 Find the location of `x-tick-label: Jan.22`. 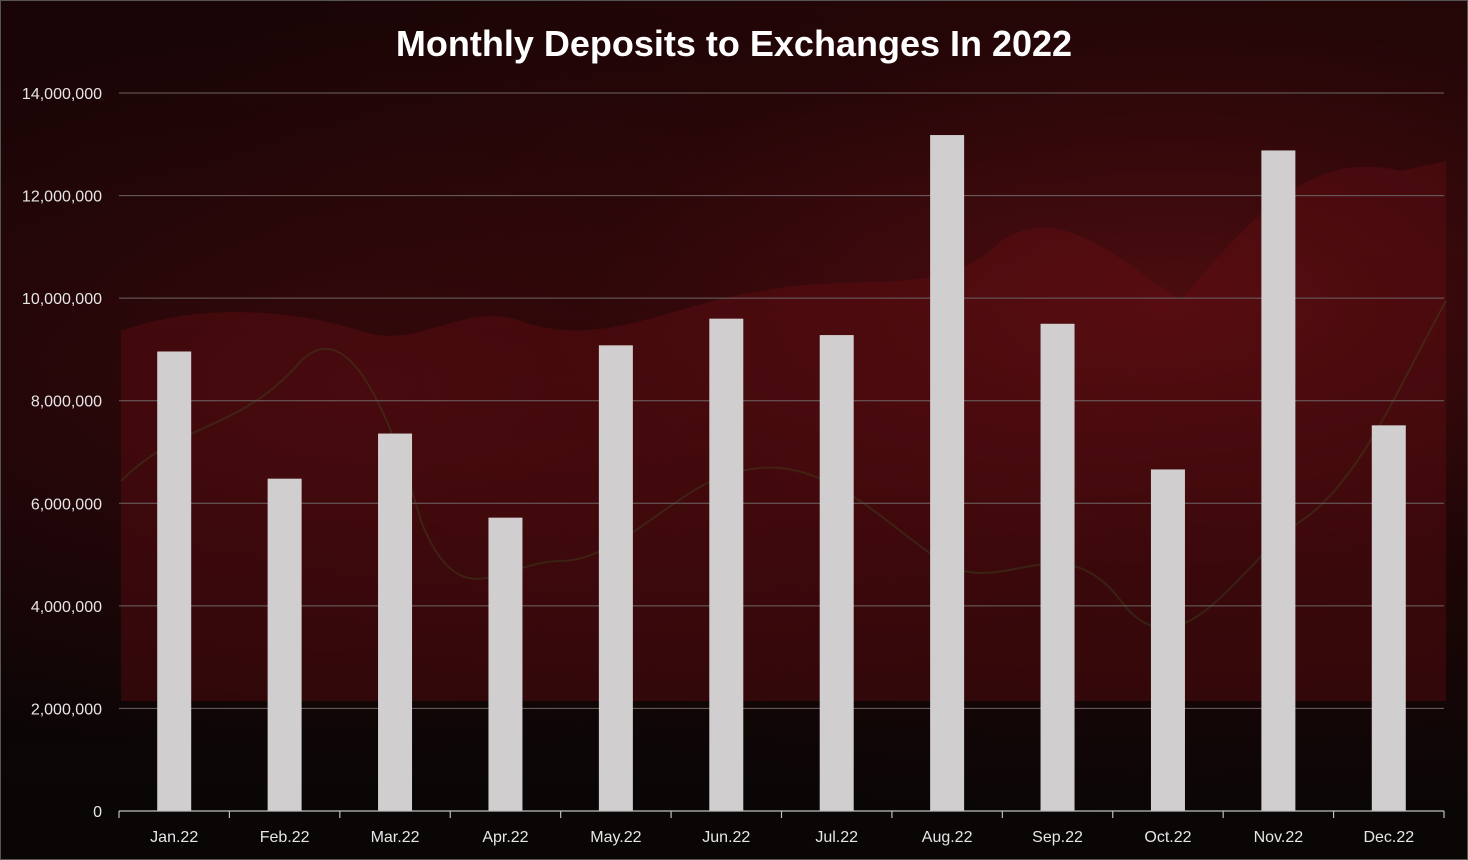

x-tick-label: Jan.22 is located at coordinates (174, 837).